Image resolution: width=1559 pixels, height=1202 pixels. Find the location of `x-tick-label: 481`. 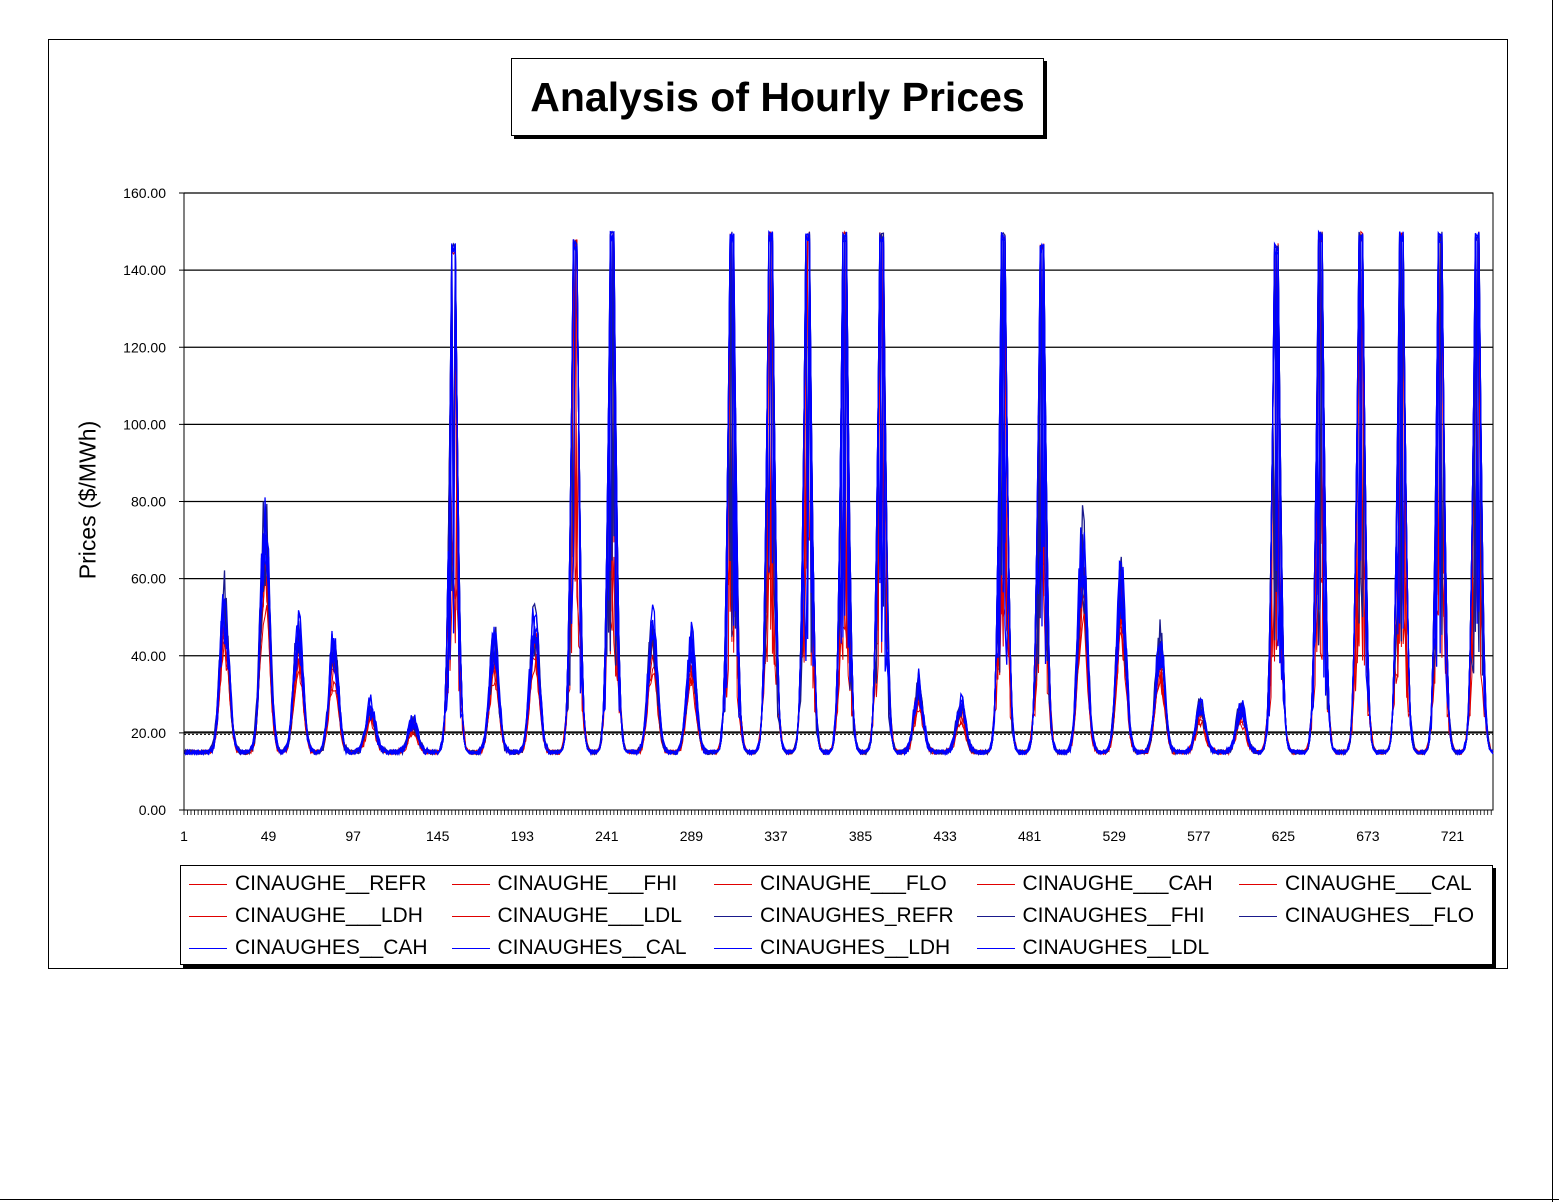

x-tick-label: 481 is located at coordinates (1030, 836).